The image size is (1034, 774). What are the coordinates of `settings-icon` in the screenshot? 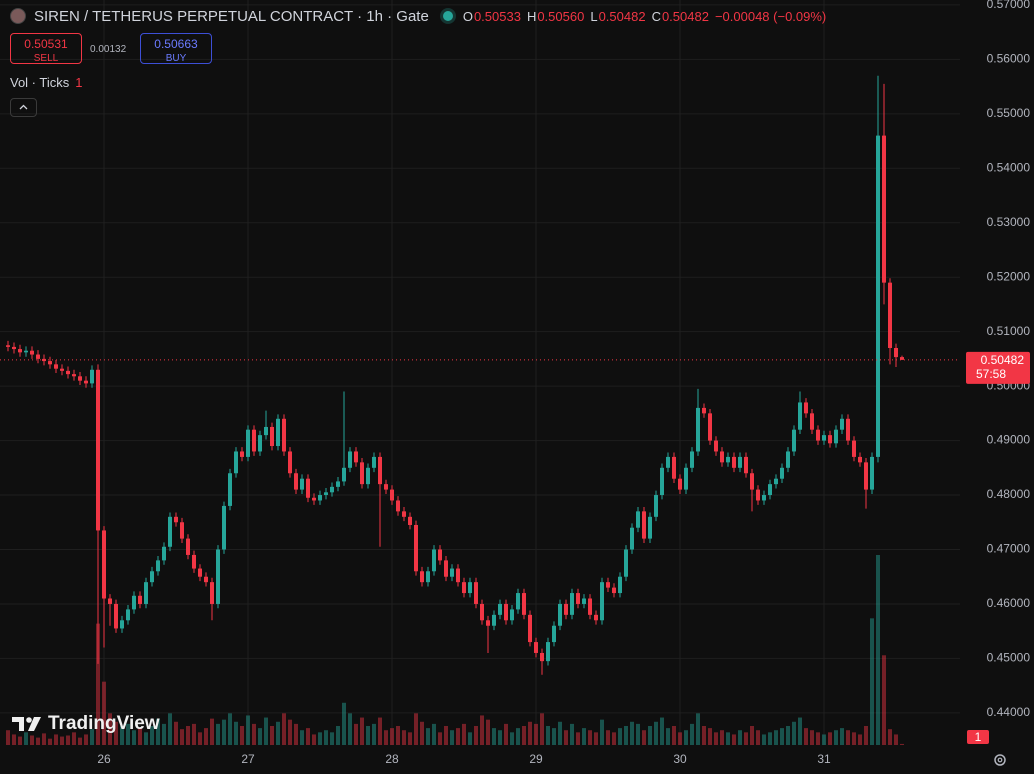 It's located at (1000, 760).